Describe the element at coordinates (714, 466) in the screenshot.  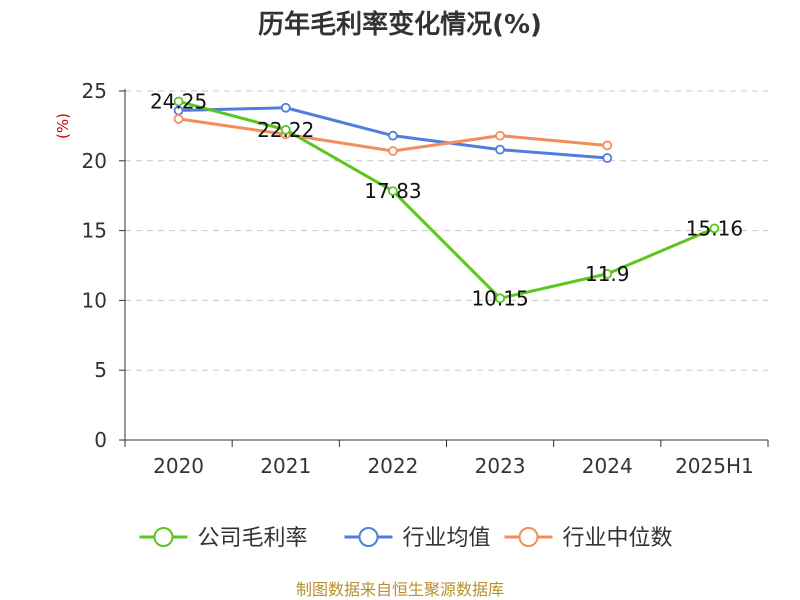
I see `x-tick-label: 2025H1` at that location.